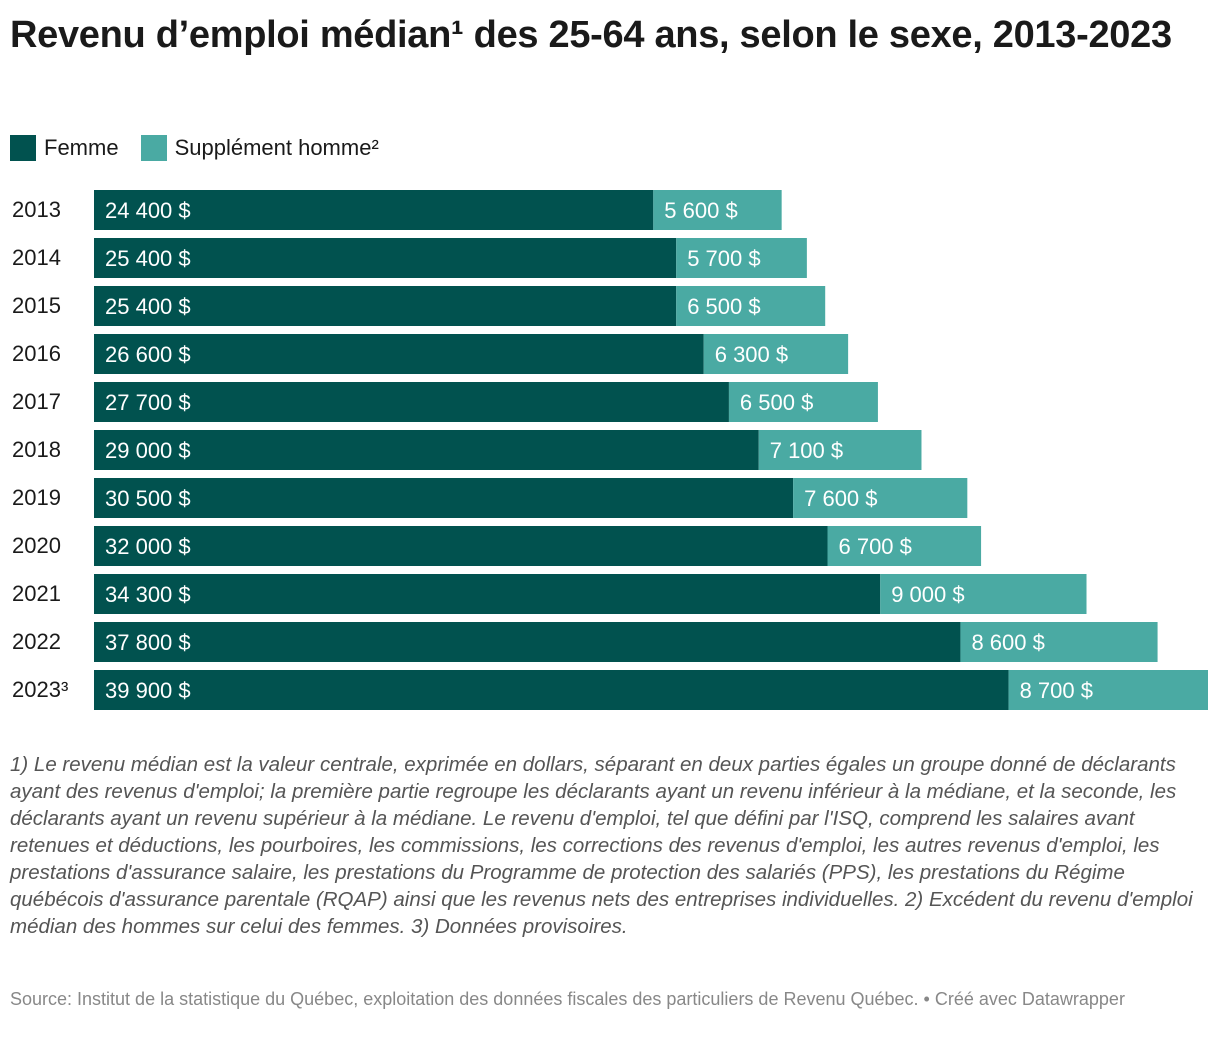 The width and height of the screenshot is (1220, 1046). What do you see at coordinates (840, 498) in the screenshot?
I see `bar-value-label-supplement-homme: 7 600 $` at bounding box center [840, 498].